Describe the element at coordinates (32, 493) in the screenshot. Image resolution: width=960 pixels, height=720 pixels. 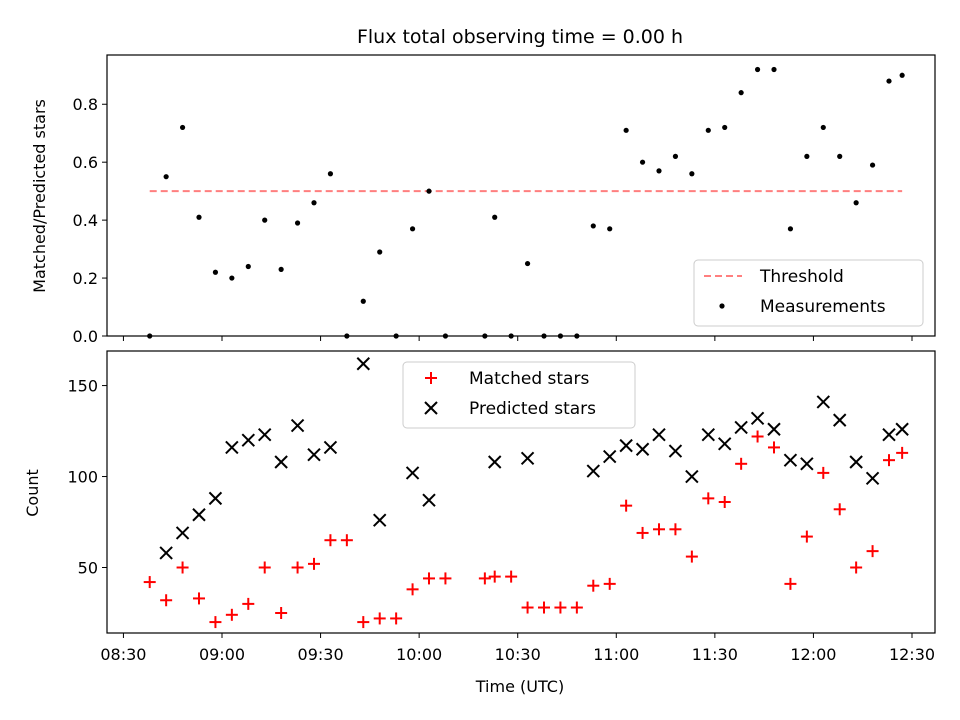
I see `bottom-y-axis-label: Count` at that location.